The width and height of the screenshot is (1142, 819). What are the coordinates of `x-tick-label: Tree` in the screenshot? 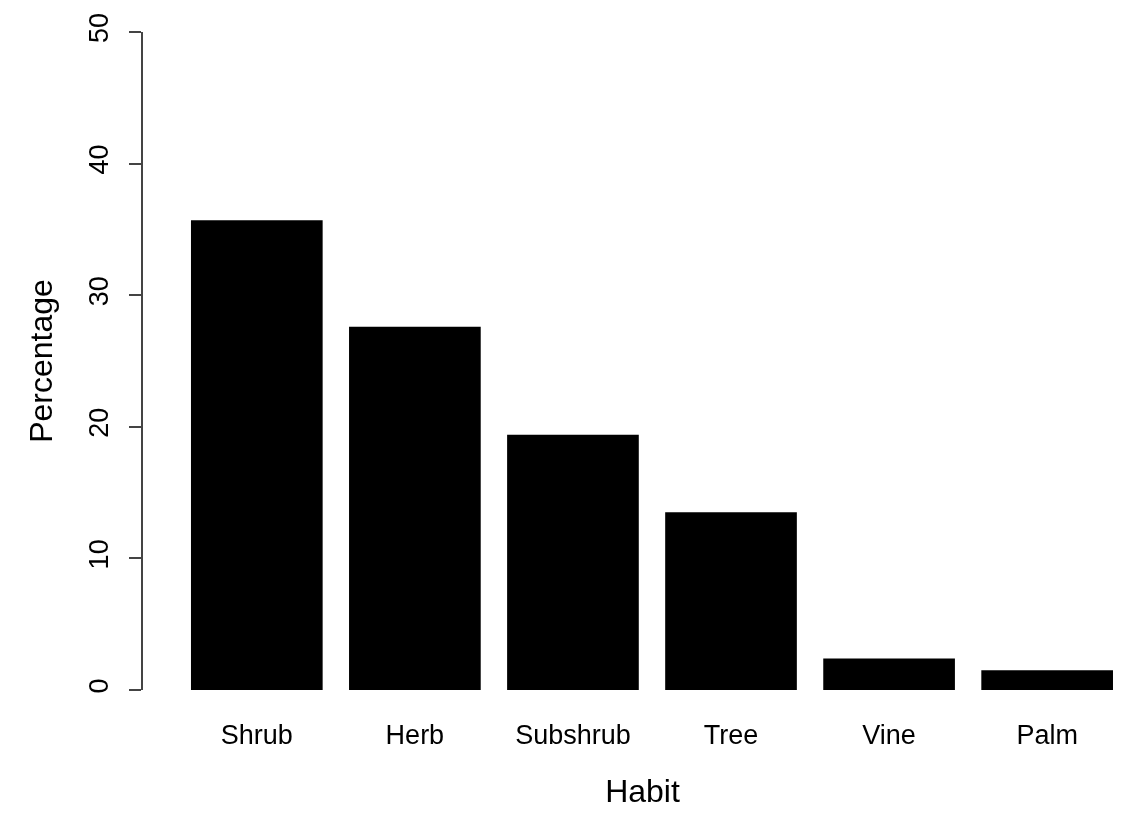 It's located at (731, 735).